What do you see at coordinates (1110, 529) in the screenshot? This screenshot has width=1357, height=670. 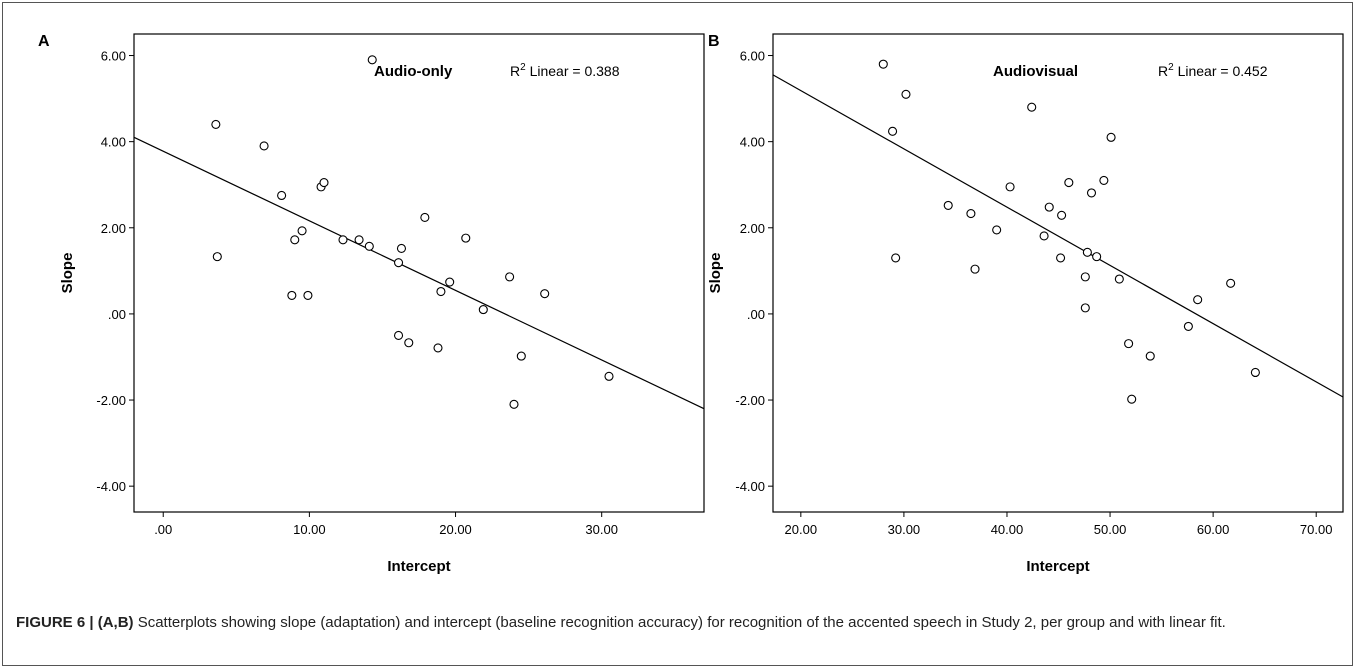 I see `x-tick-label: 50.00` at bounding box center [1110, 529].